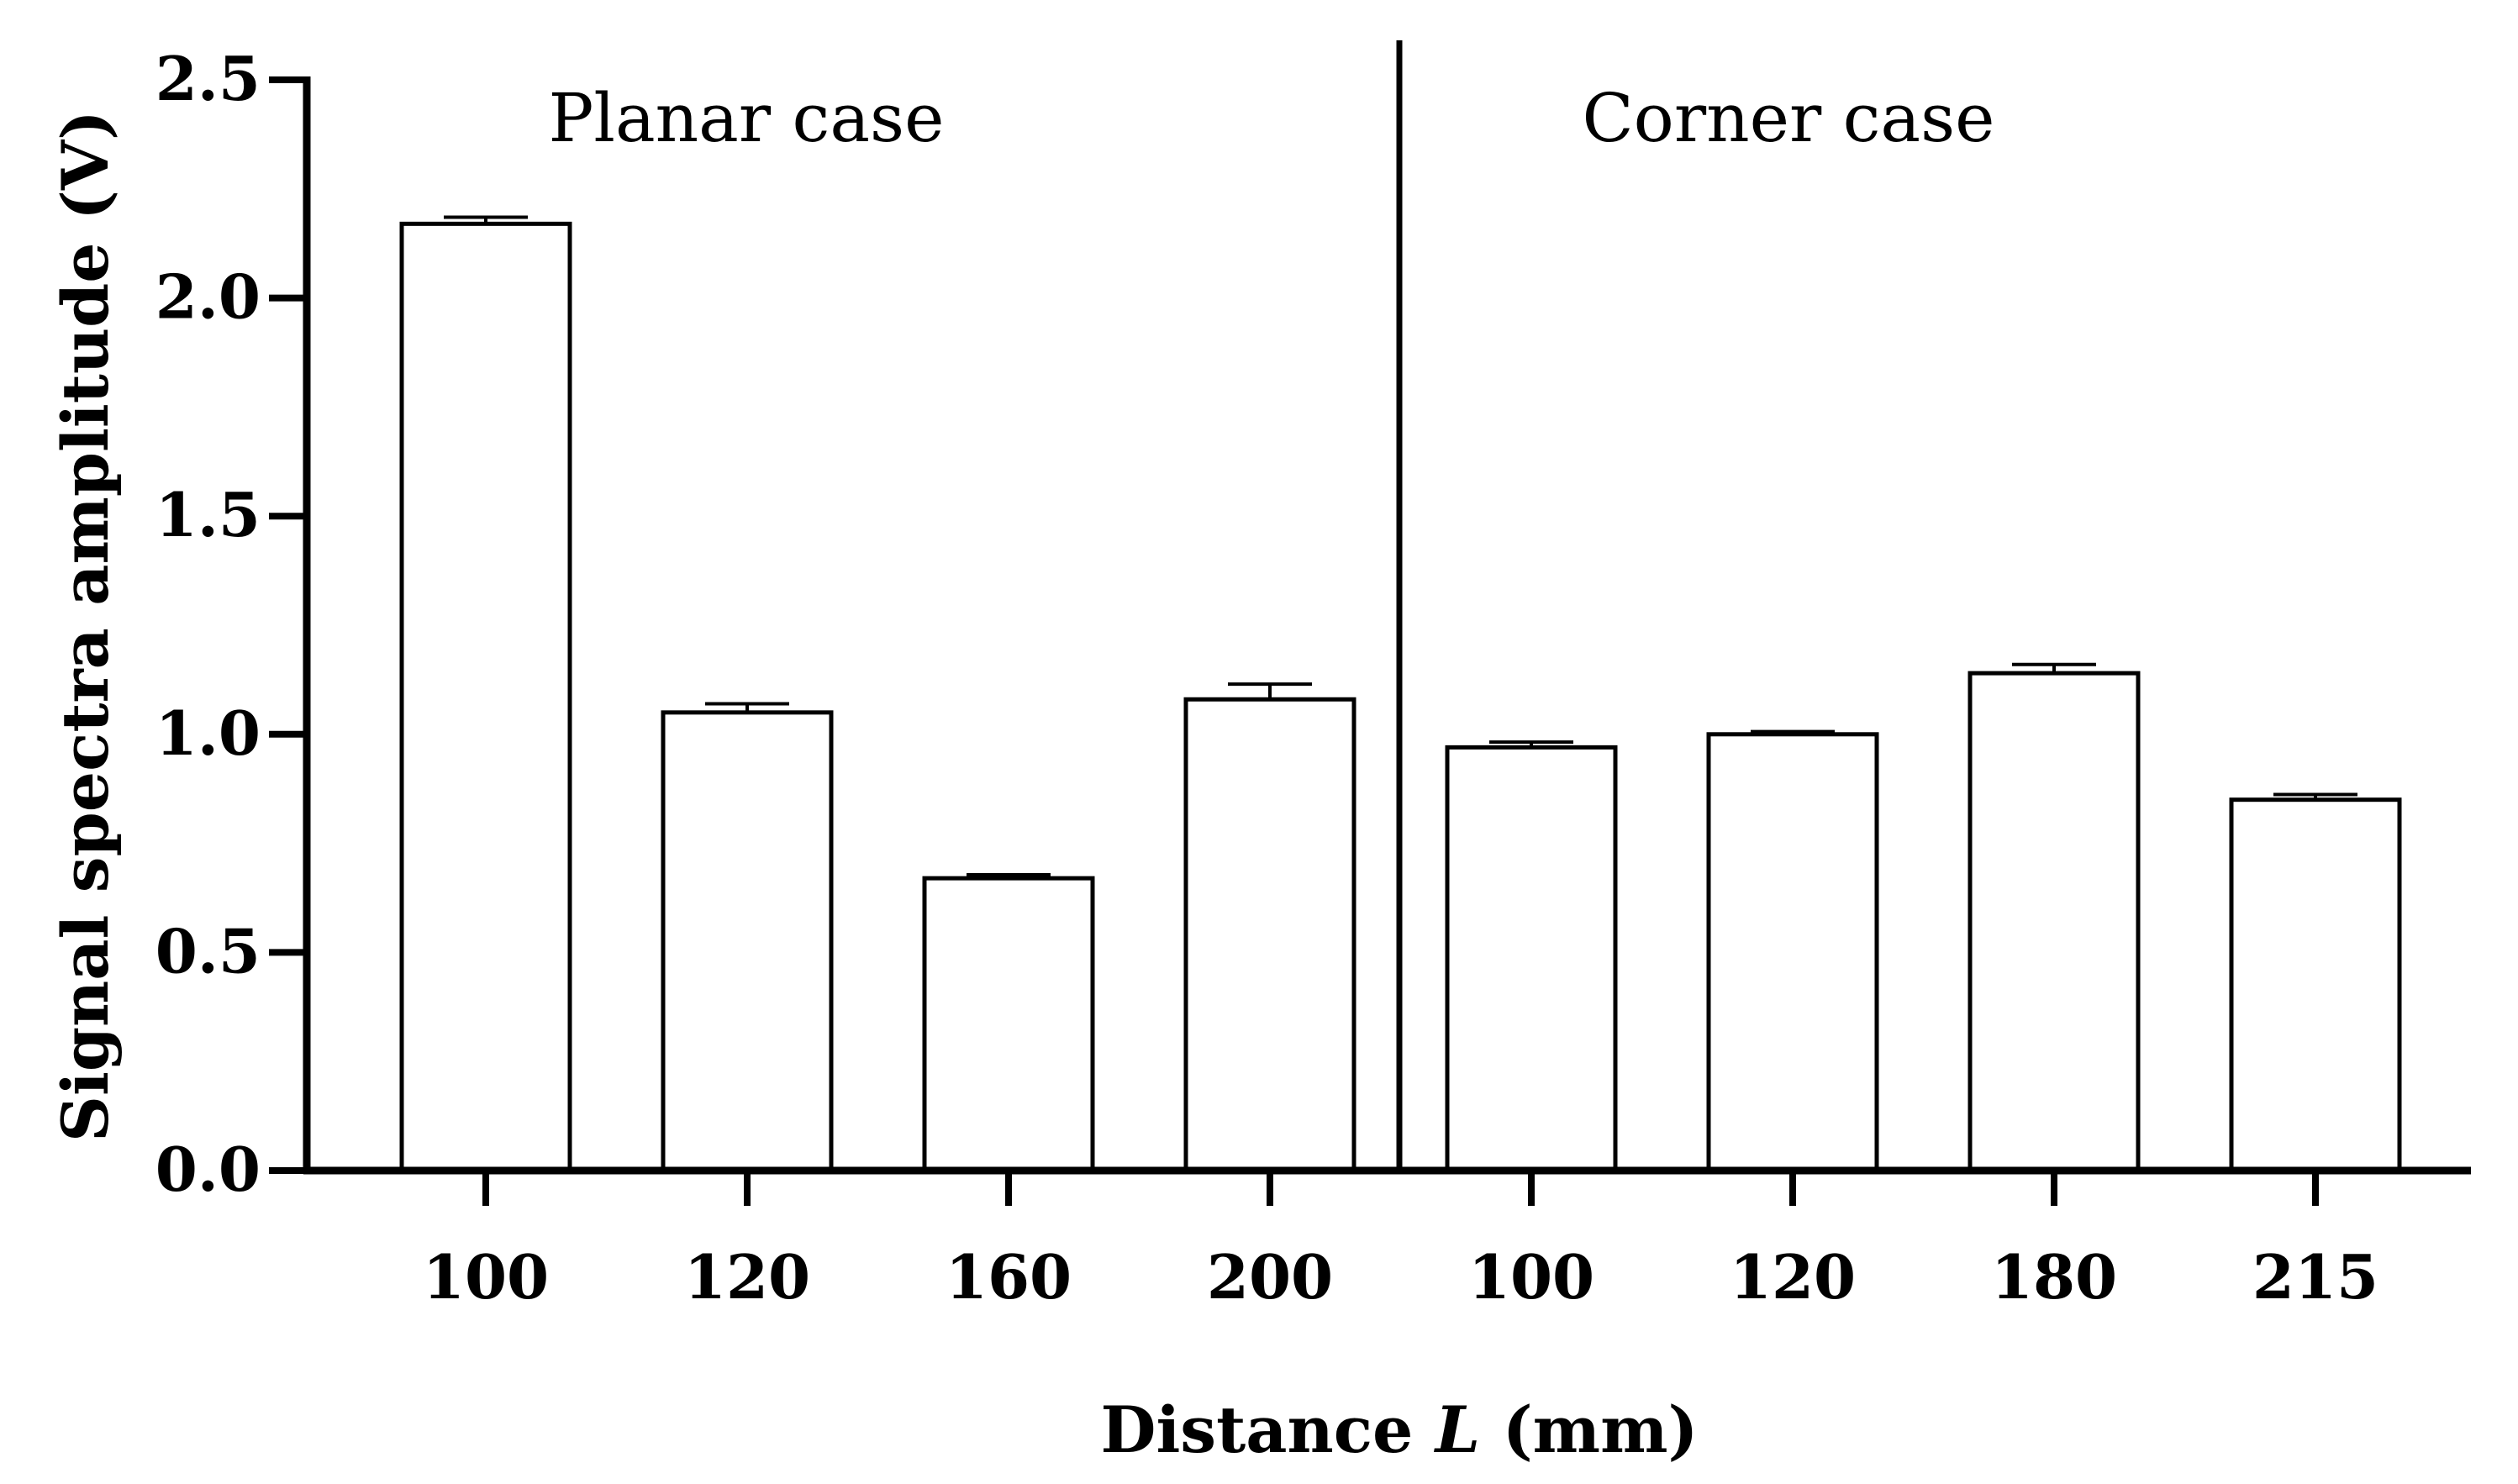 The width and height of the screenshot is (2518, 1484). Describe the element at coordinates (1457, 1429) in the screenshot. I see `x-axis-title-var: L` at that location.